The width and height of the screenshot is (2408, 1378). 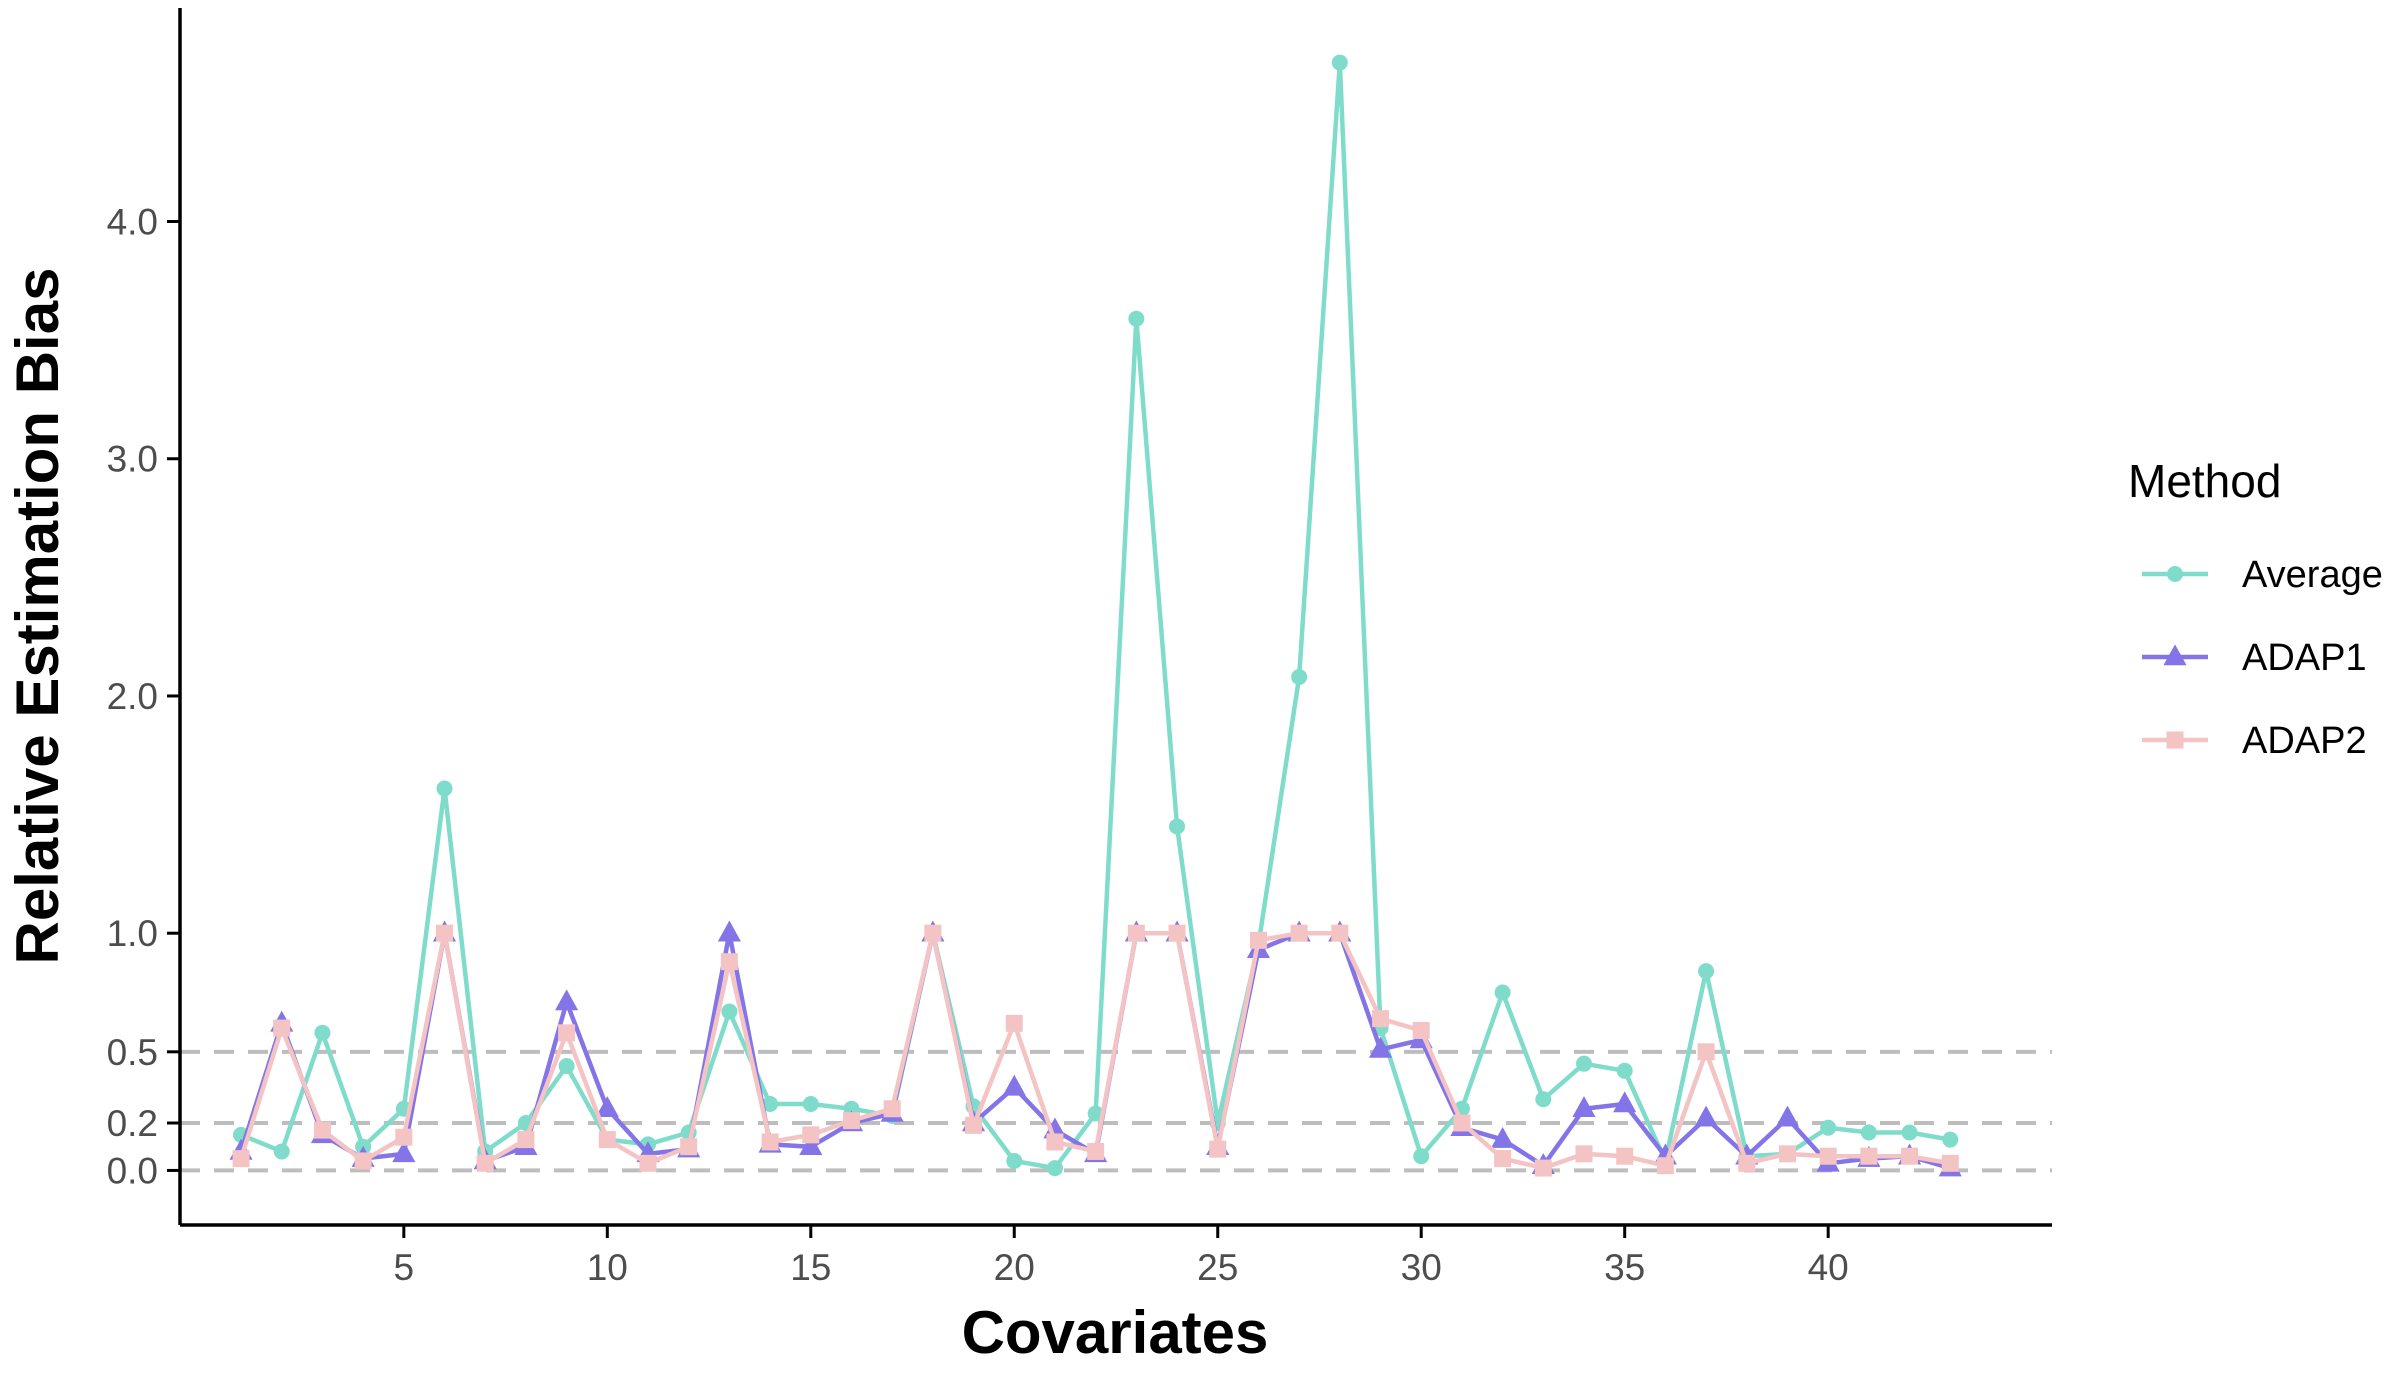 I want to click on y-tick-label: 0.2, so click(x=132, y=1123).